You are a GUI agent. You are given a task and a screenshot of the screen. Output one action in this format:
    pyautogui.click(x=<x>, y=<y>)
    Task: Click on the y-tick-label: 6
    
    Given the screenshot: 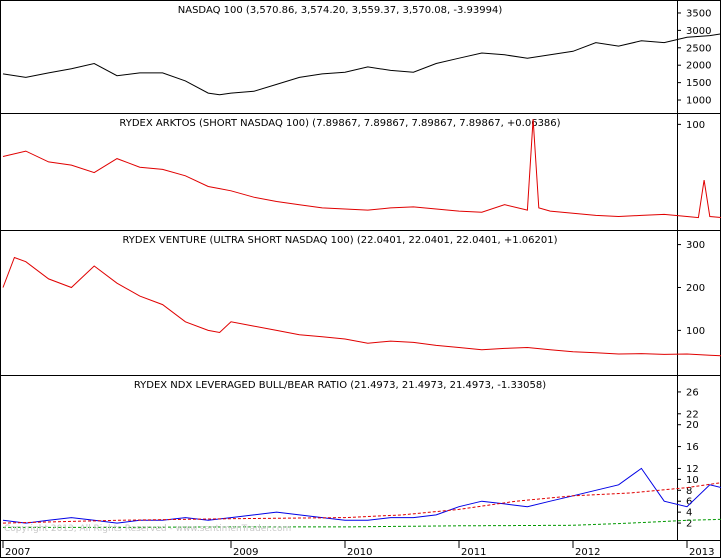 What is the action you would take?
    pyautogui.click(x=689, y=502)
    